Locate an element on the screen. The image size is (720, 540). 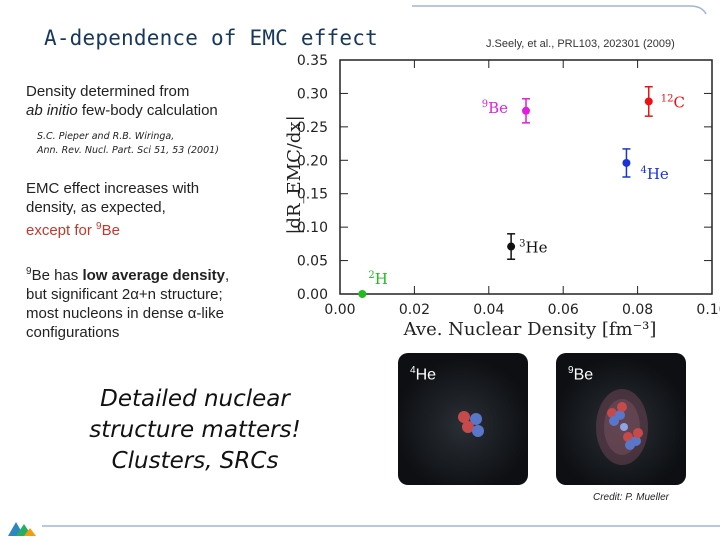
conclusion-line-3: Clusters, SRCs is located at coordinates (195, 461).